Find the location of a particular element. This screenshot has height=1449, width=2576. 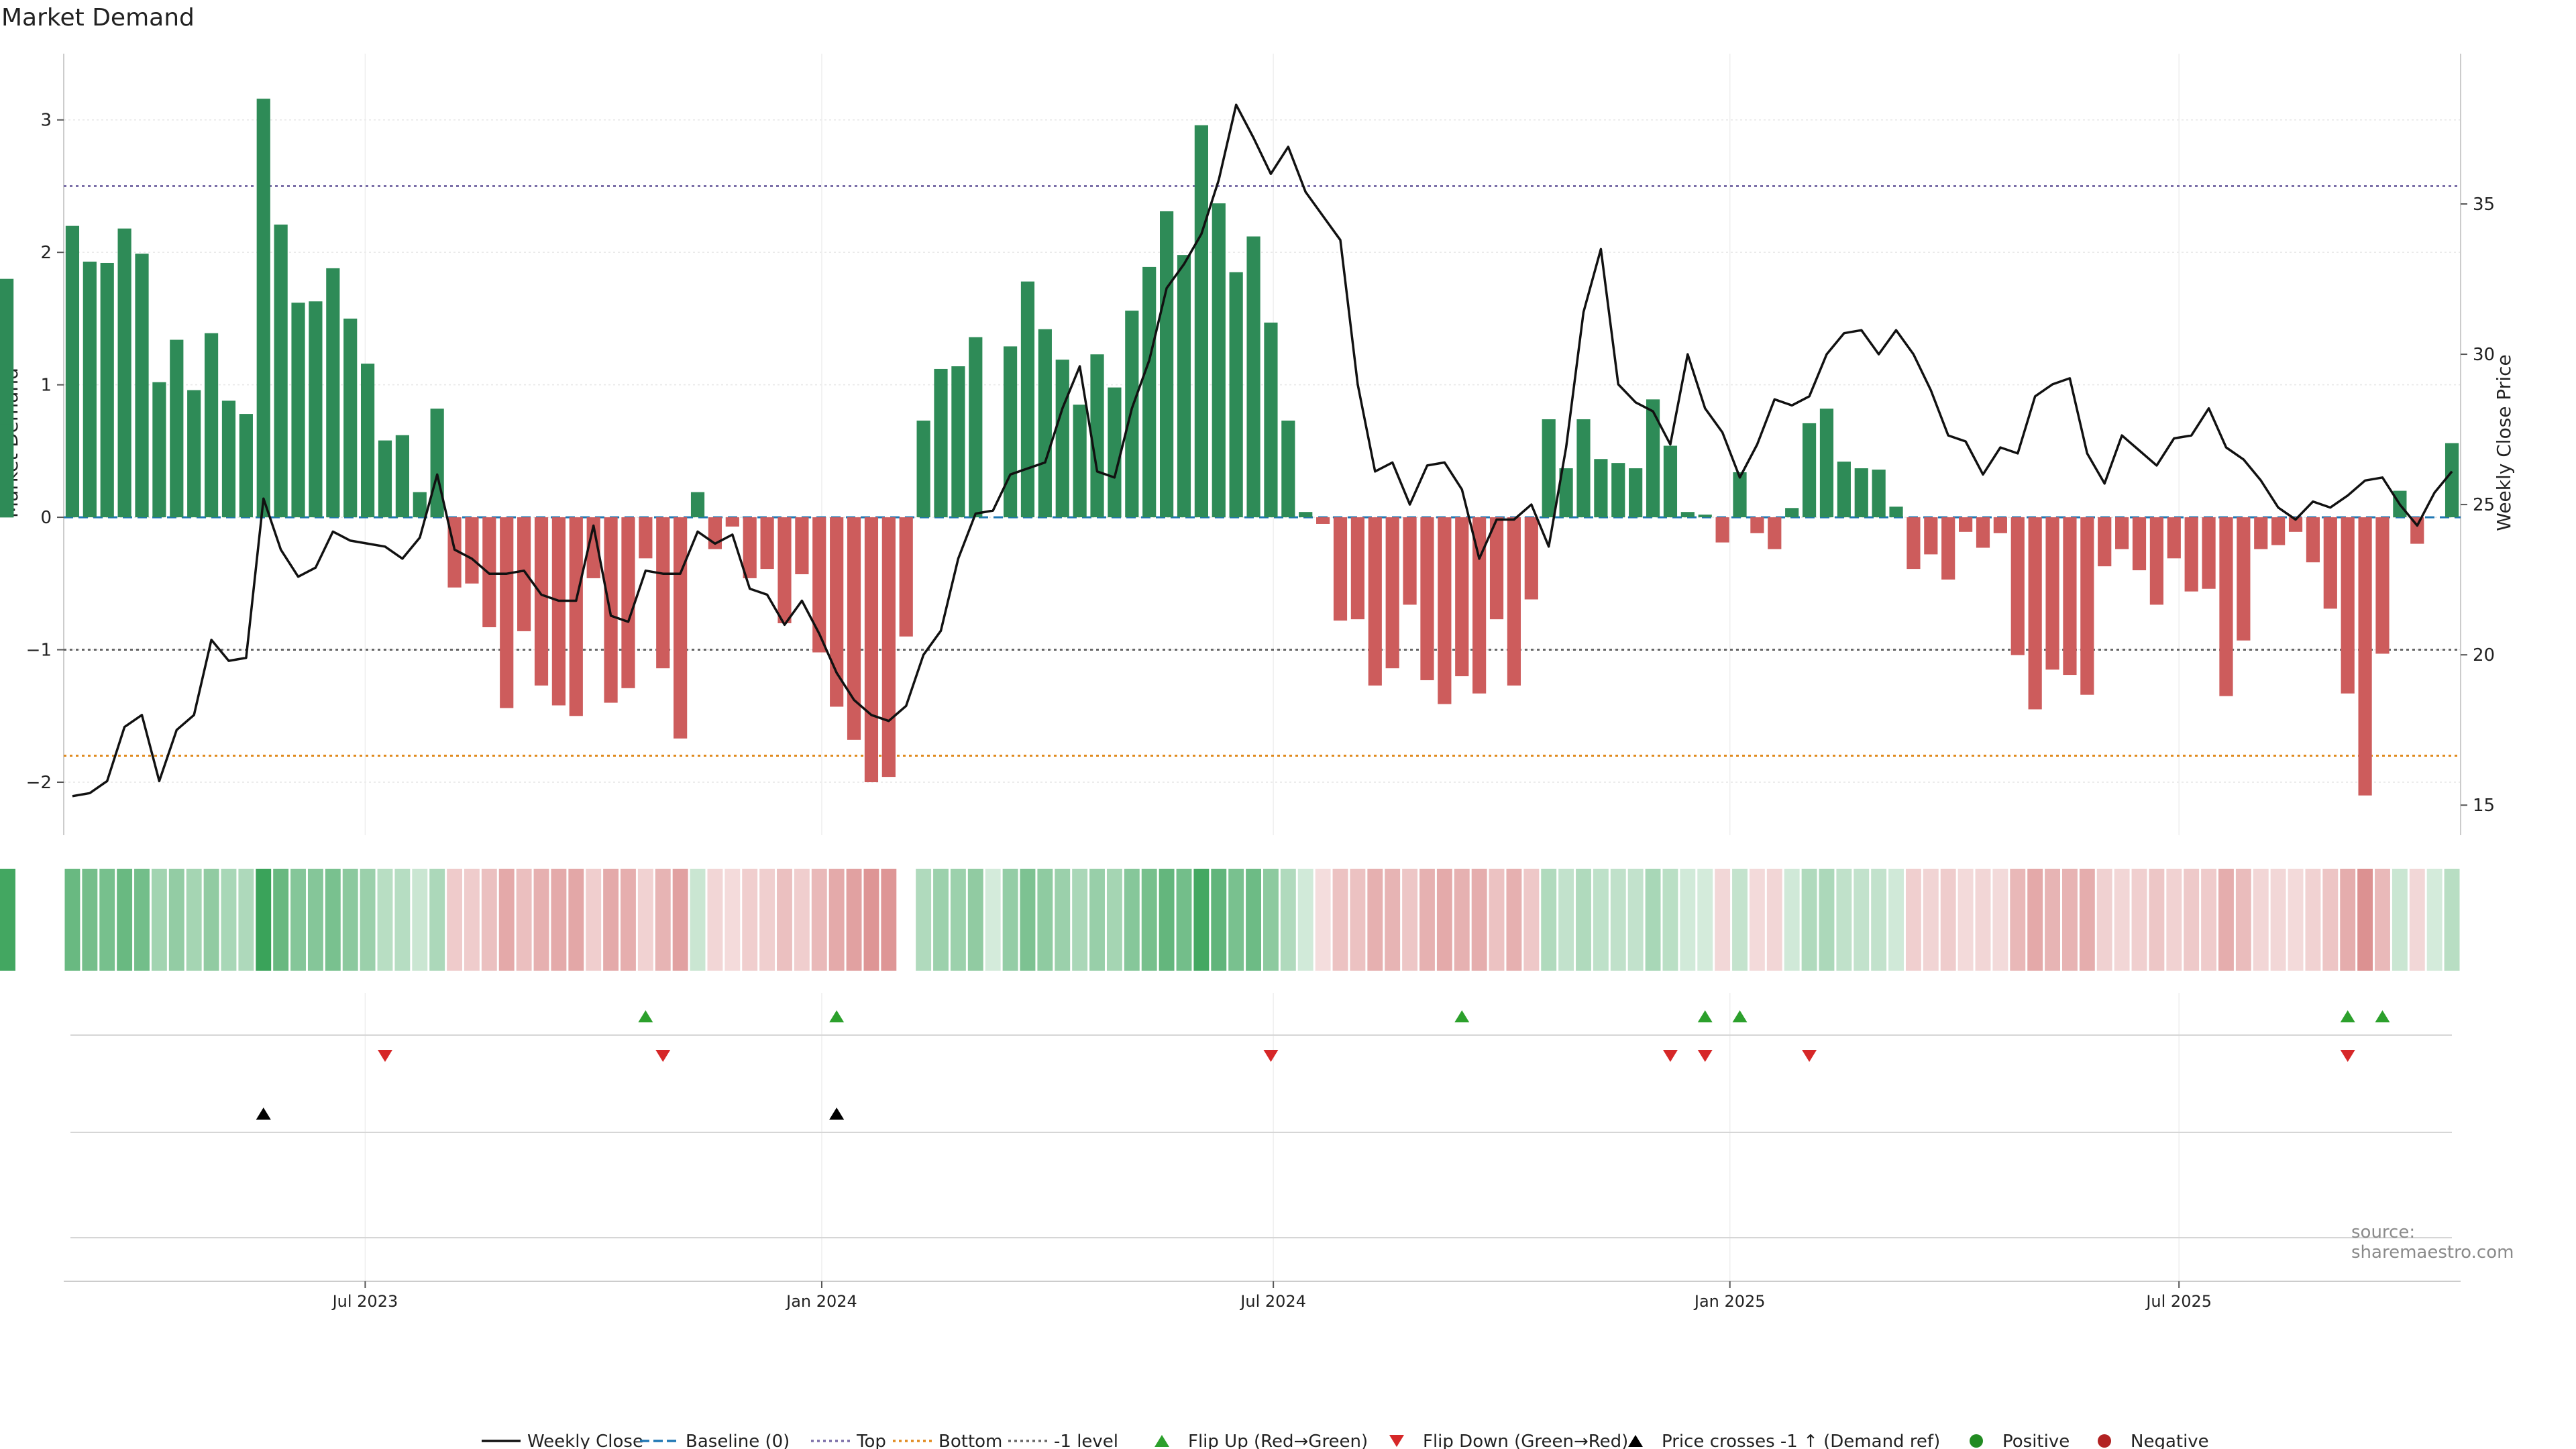

x-tick-label: Jan 2024 is located at coordinates (821, 1301).